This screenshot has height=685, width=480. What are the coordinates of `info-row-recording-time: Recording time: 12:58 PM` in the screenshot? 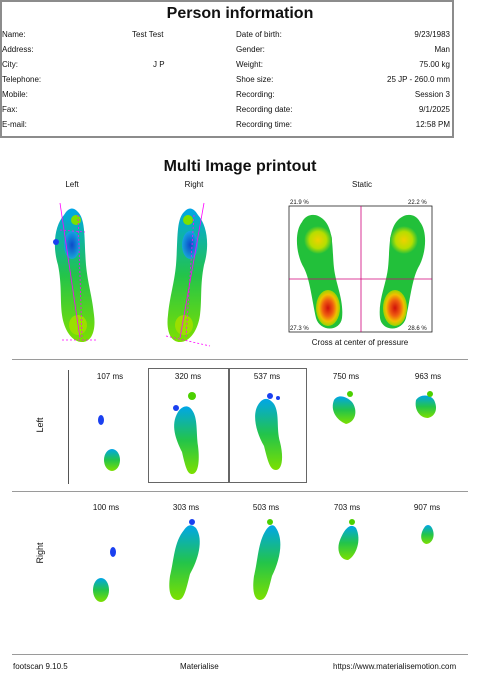 It's located at (343, 127).